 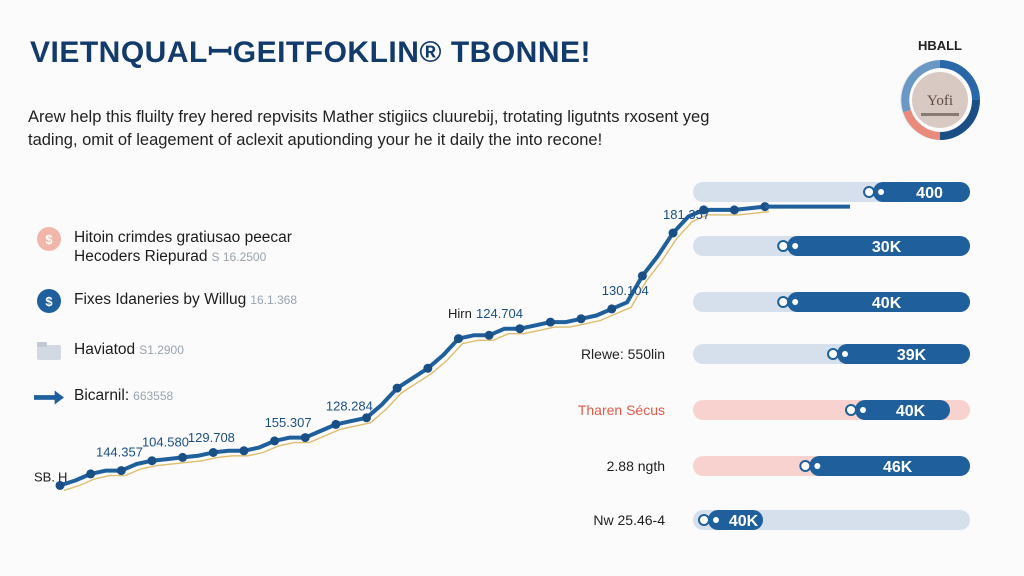 What do you see at coordinates (912, 355) in the screenshot?
I see `bar-value-label: 39K` at bounding box center [912, 355].